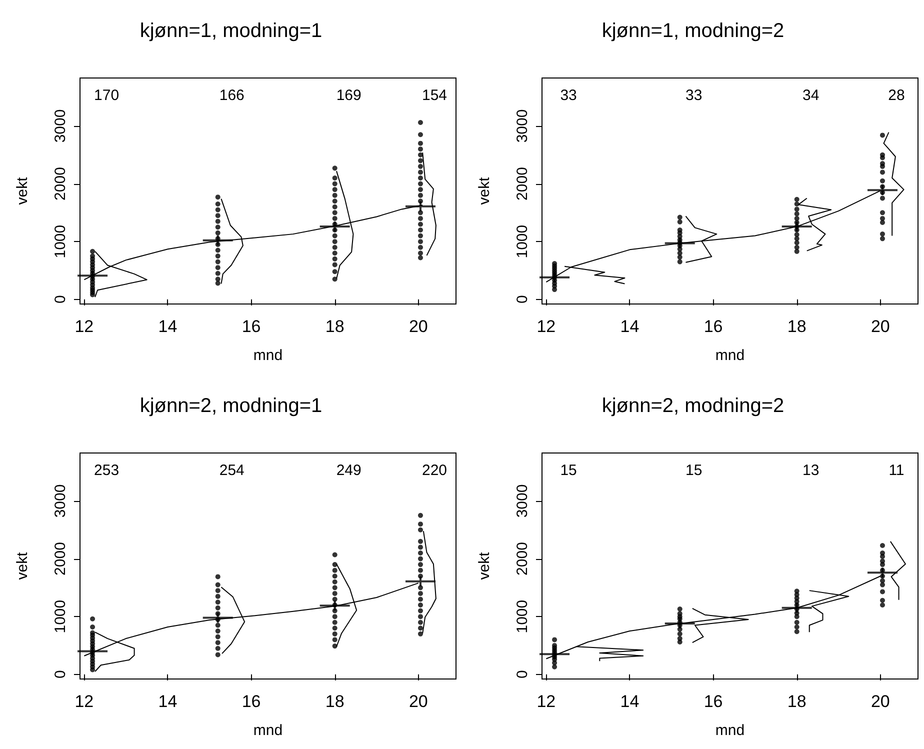 This screenshot has height=749, width=924. Describe the element at coordinates (896, 95) in the screenshot. I see `annotation: 28` at that location.